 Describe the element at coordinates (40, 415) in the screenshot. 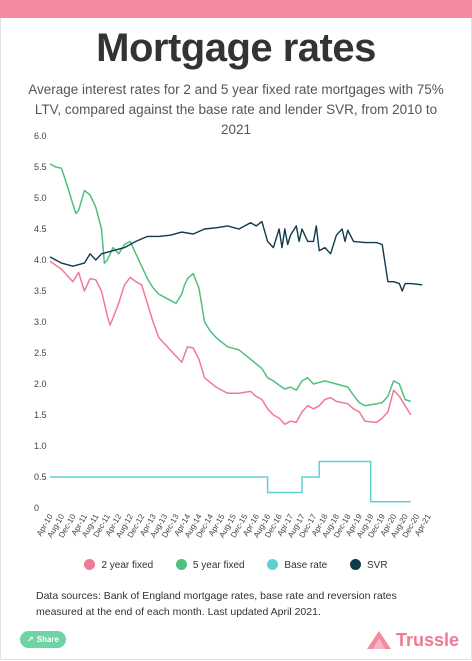

I see `y-tick-label: 1.5` at that location.